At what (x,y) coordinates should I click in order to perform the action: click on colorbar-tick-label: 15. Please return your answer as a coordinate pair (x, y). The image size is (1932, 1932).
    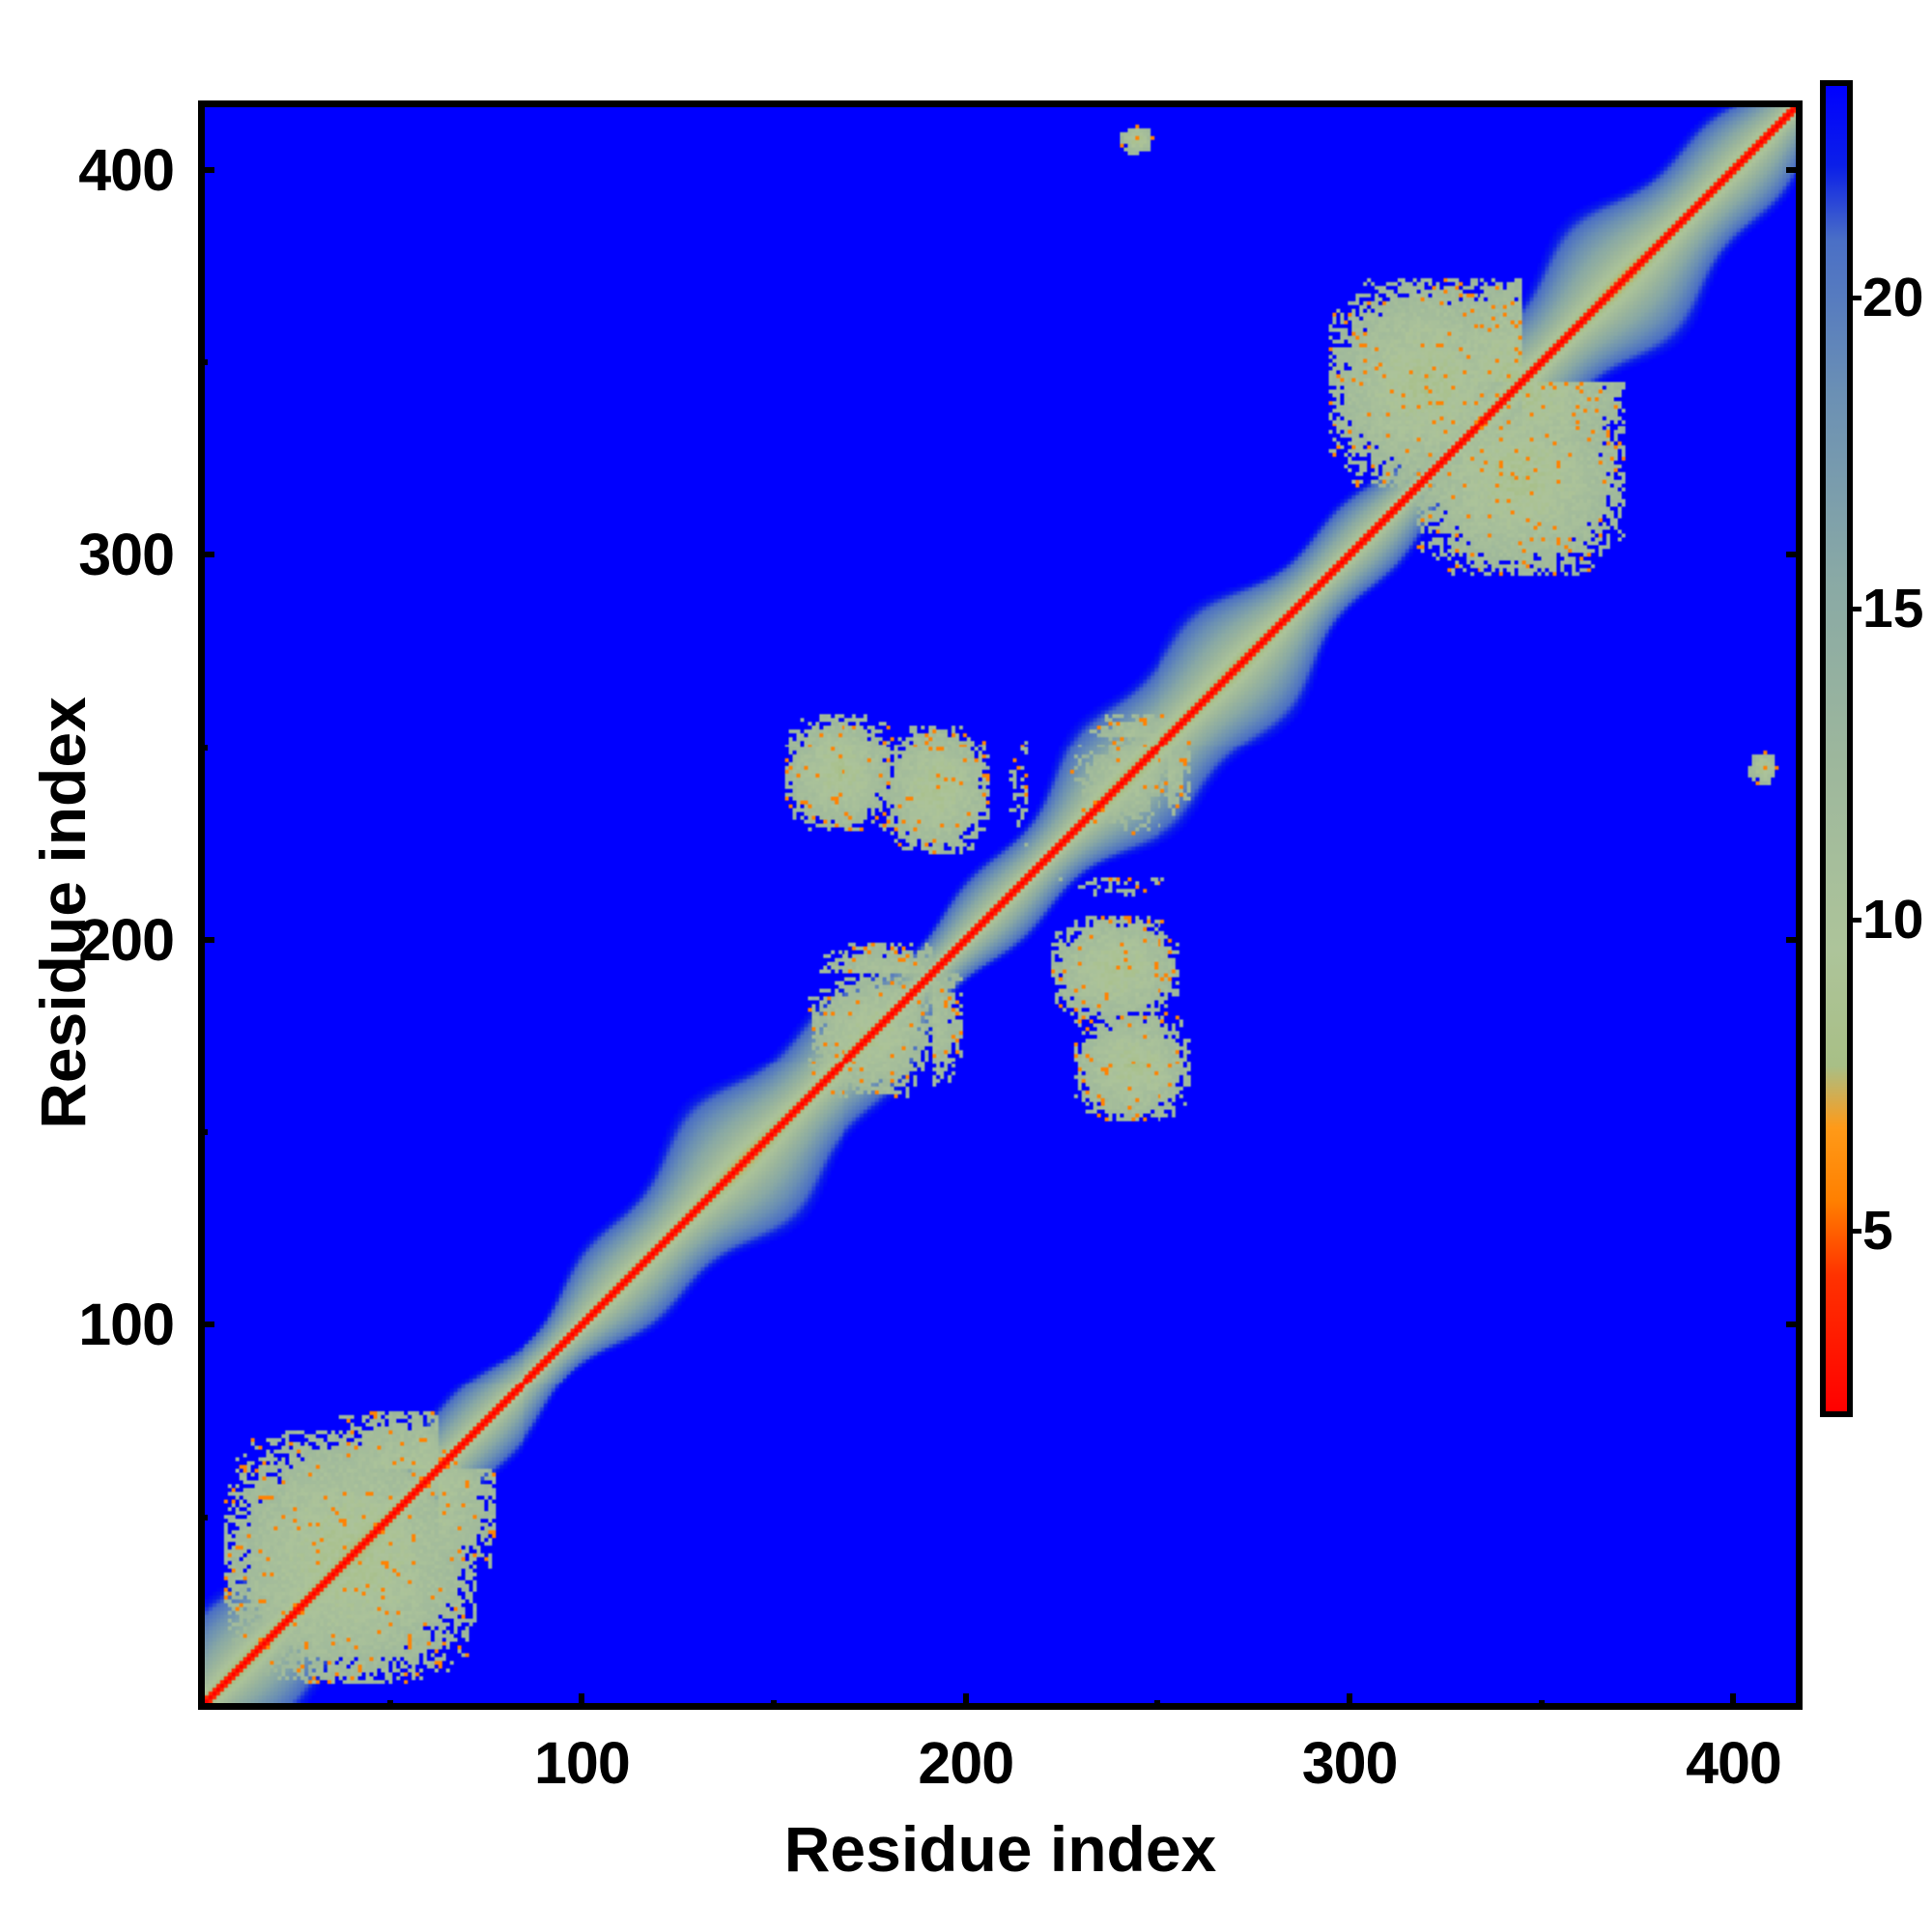
    Looking at the image, I should click on (1893, 609).